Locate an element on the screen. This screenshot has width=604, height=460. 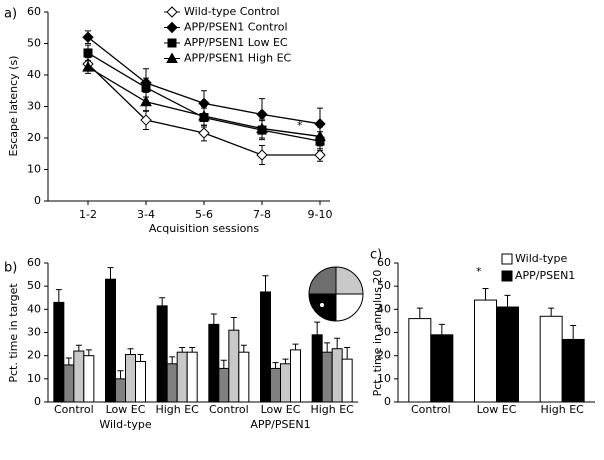
group-label: APP/PSEN1 is located at coordinates (280, 424).